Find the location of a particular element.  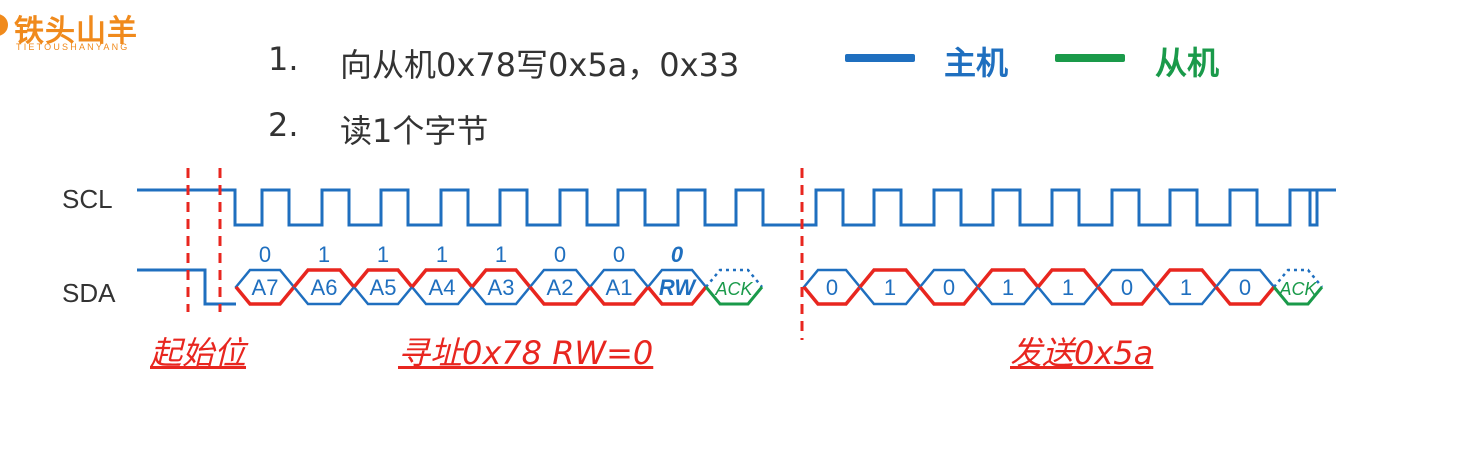

logo-name: 铁头山羊 is located at coordinates (76, 31).